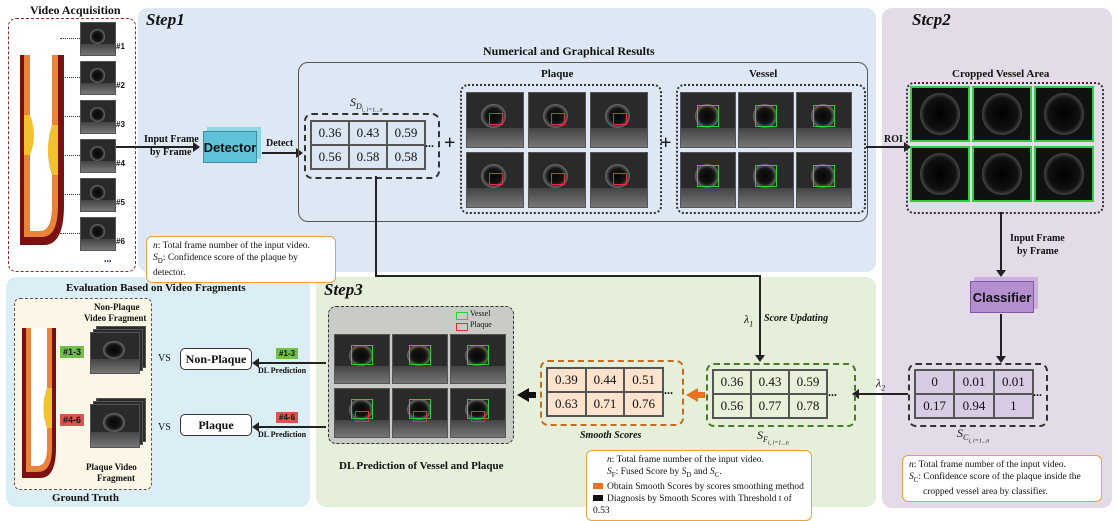 This screenshot has height=521, width=1118. What do you see at coordinates (643, 404) in the screenshot?
I see `smooth-cell: 0.76` at bounding box center [643, 404].